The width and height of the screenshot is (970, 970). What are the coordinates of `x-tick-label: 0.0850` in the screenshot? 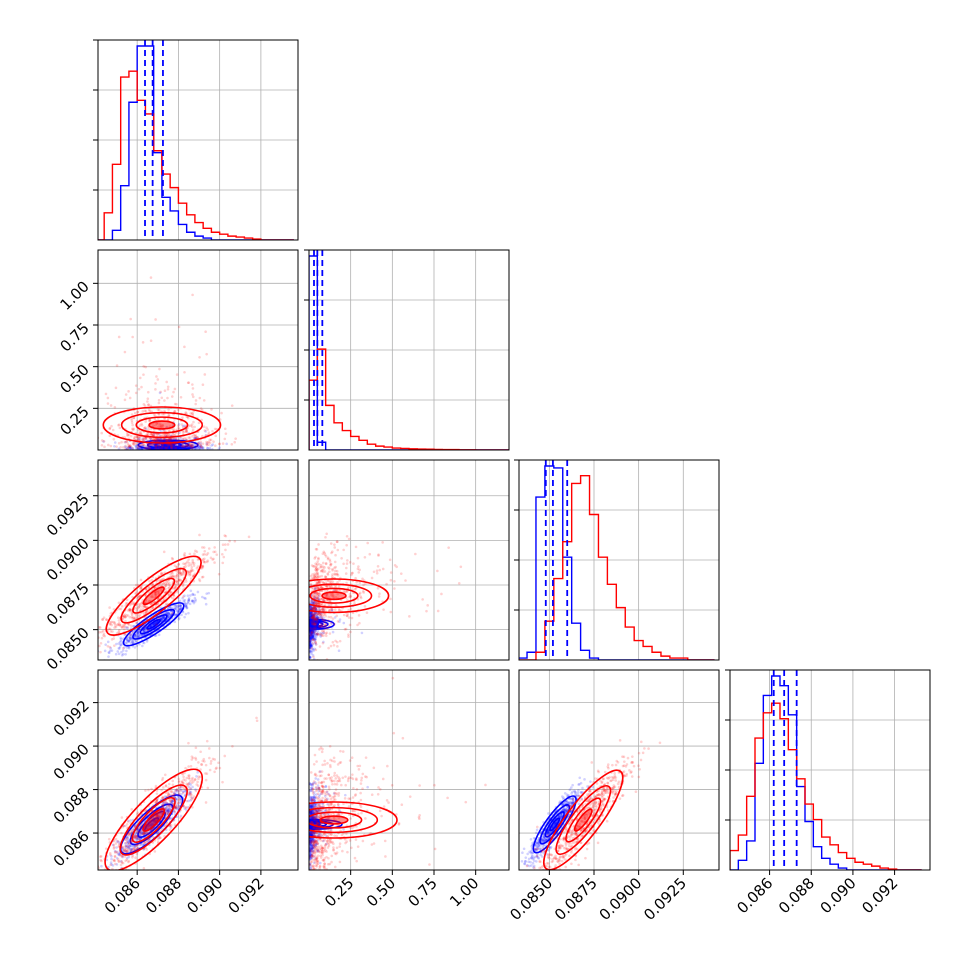 It's located at (531, 899).